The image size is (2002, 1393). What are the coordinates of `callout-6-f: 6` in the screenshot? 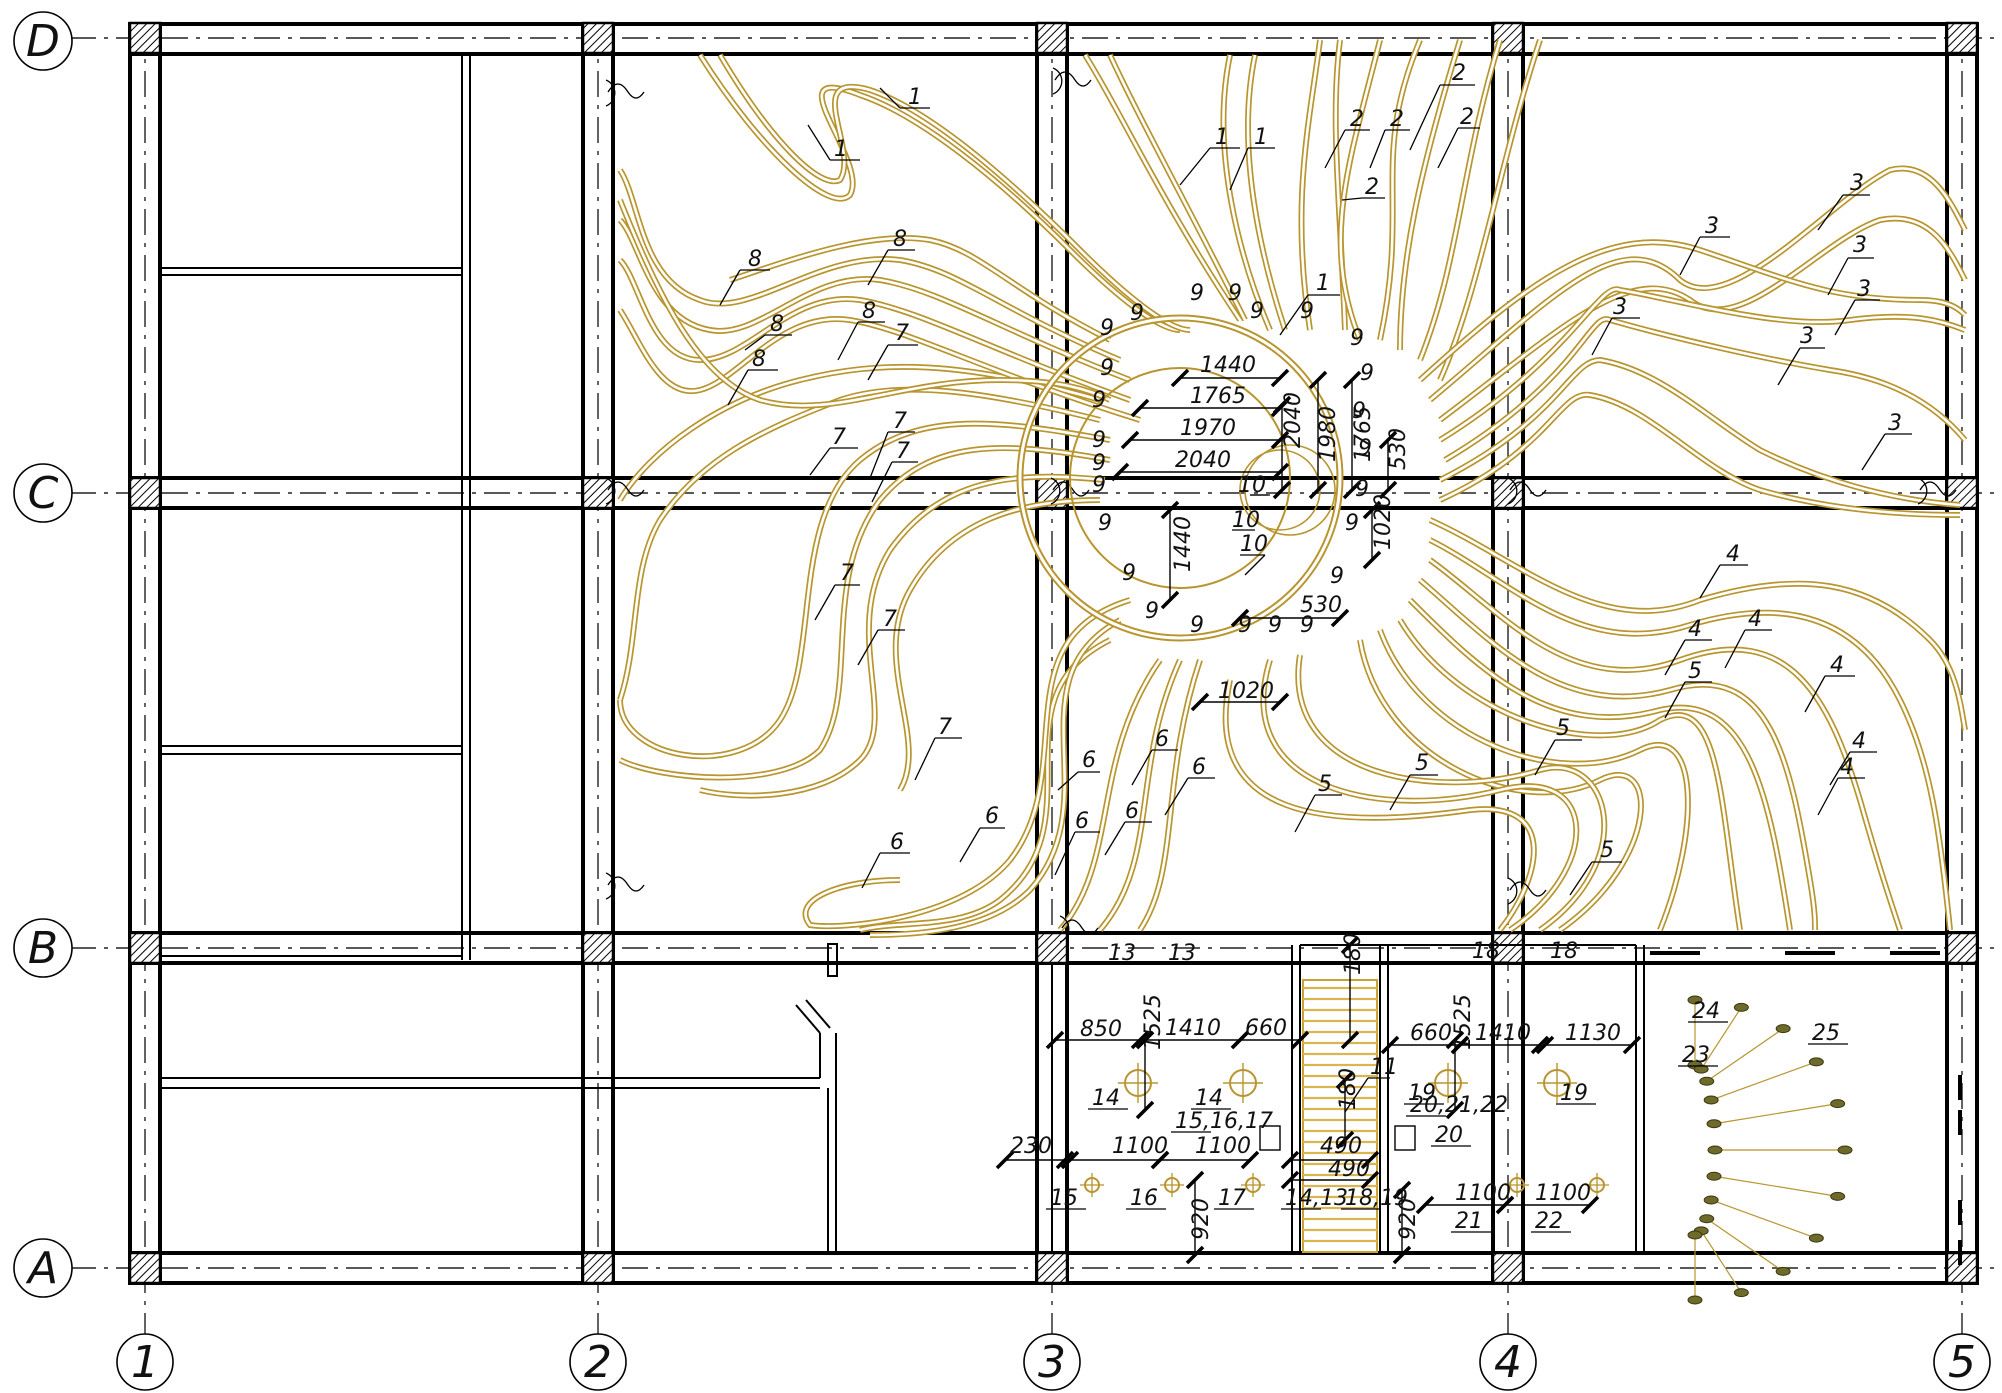 It's located at (1077, 842).